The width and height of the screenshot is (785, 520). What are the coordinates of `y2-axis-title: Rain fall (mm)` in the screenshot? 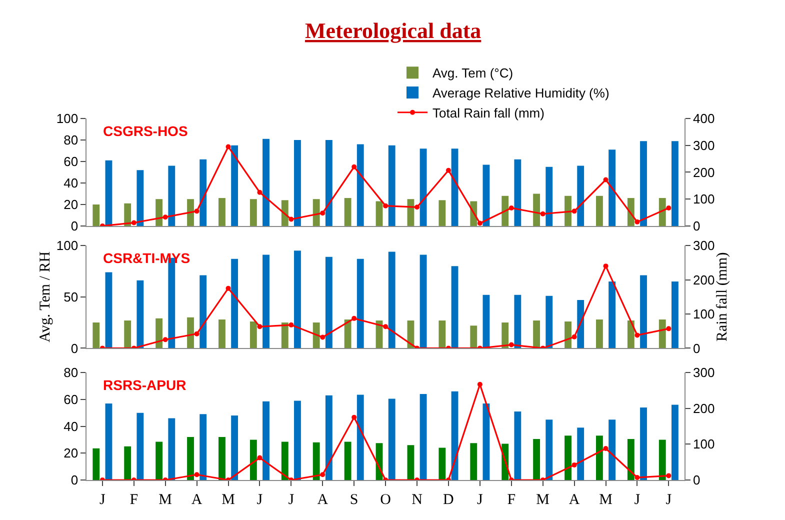 It's located at (722, 297).